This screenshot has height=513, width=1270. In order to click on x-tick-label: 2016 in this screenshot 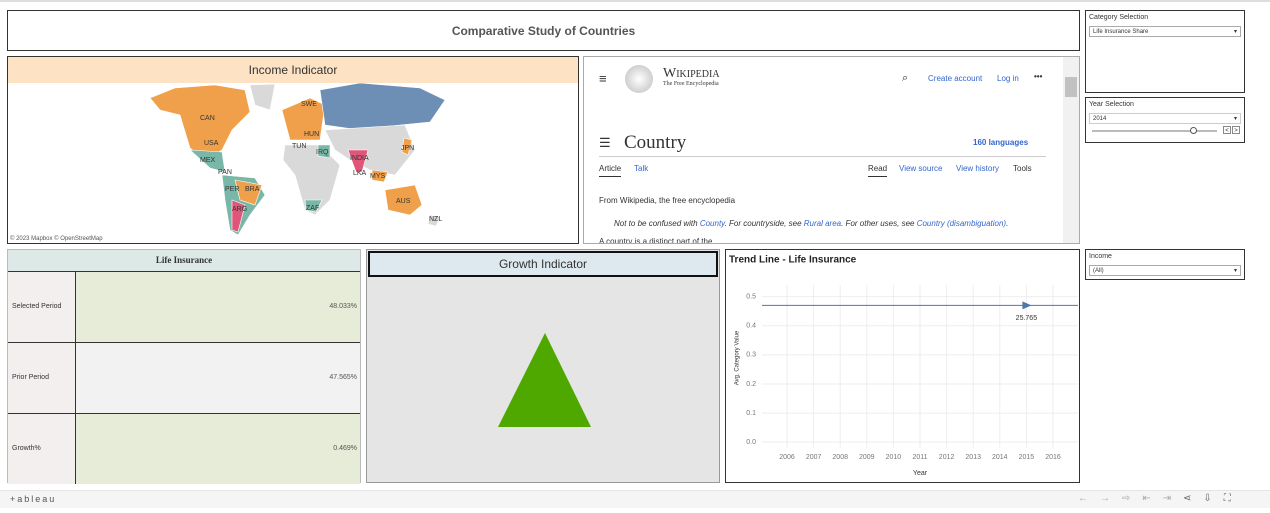, I will do `click(1053, 457)`.